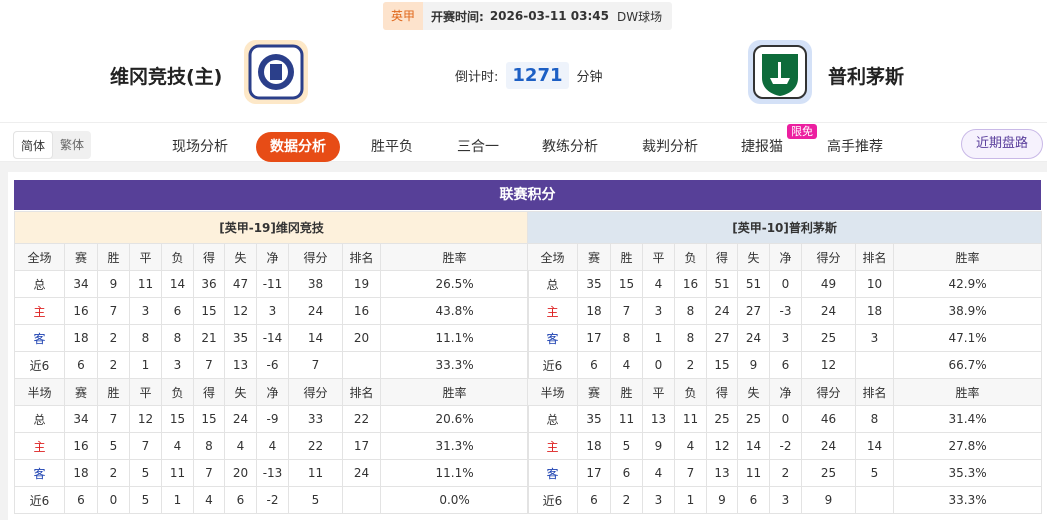  Describe the element at coordinates (785, 338) in the screenshot. I see `stat-row: 客 17 8 1 8 27 24 3 25 3 47.1%` at that location.